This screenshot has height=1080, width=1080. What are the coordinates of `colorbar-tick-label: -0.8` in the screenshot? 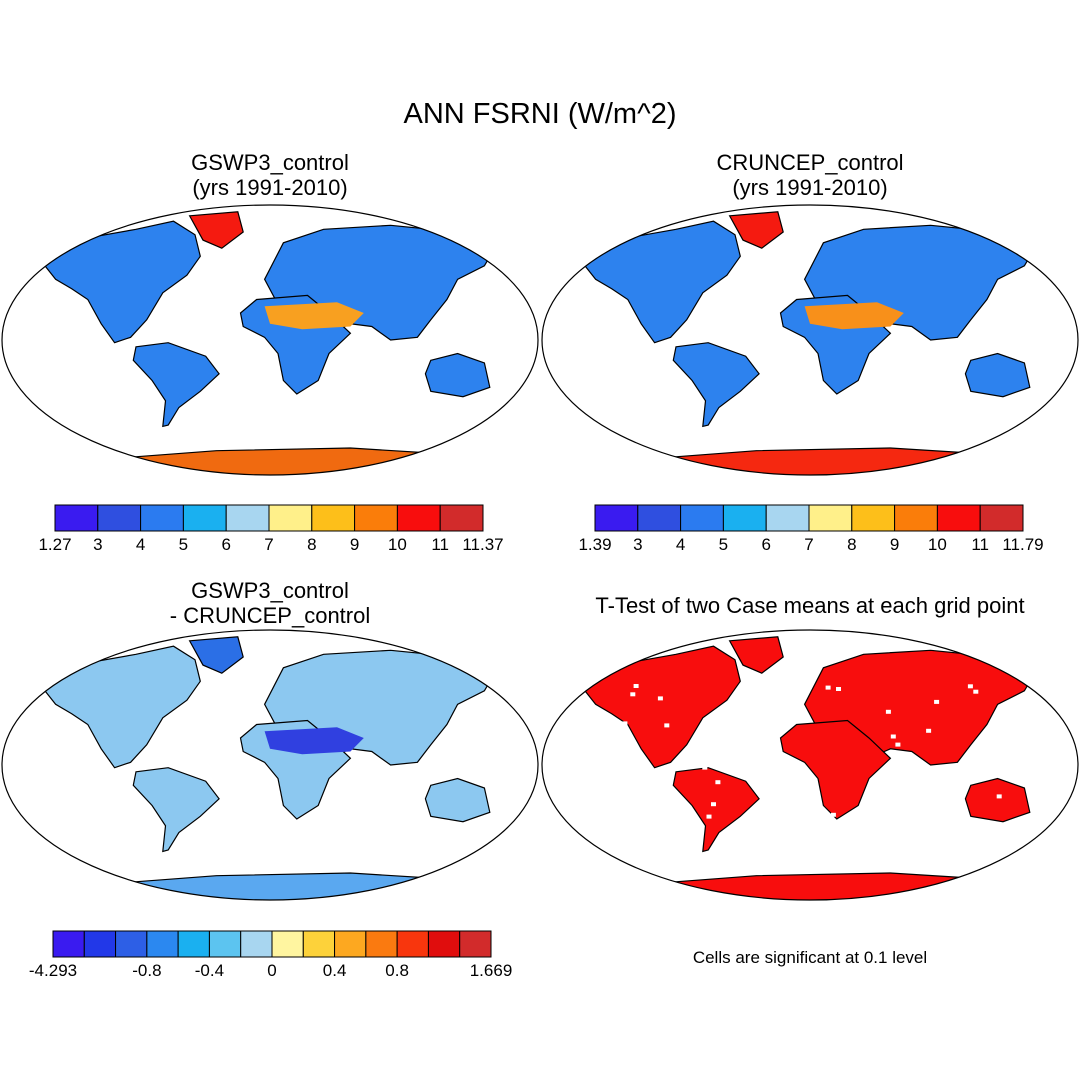 It's located at (147, 970).